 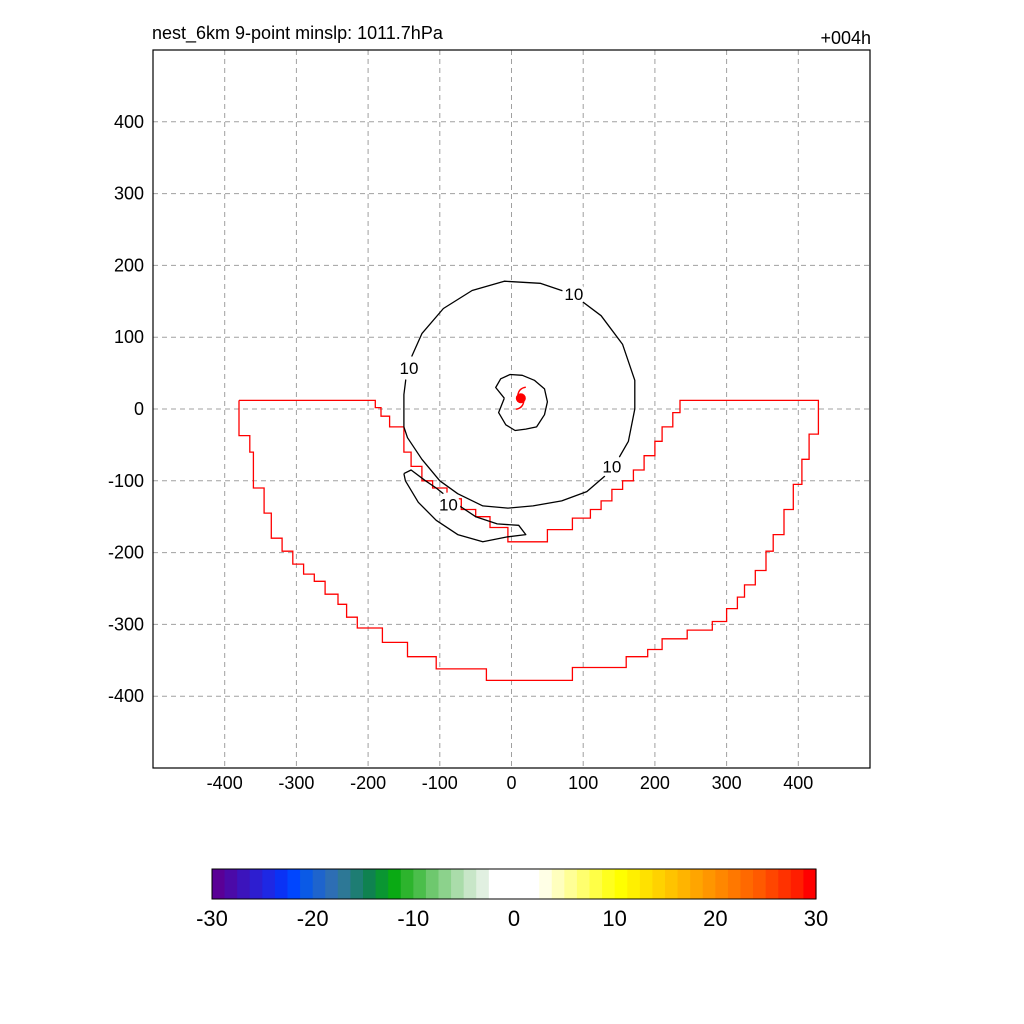 I want to click on colorbar-tick-labels: -30 -20 -10 0 10 20 30, so click(x=512, y=918).